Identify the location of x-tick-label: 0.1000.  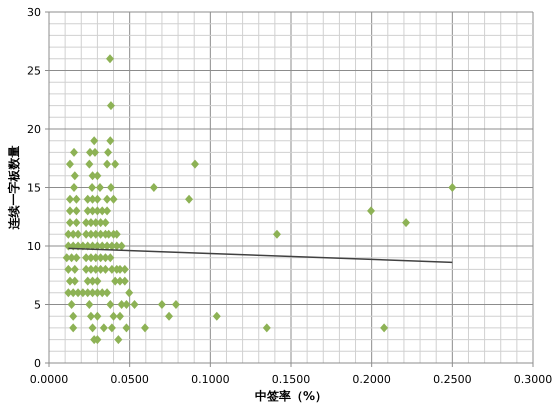
(210, 379).